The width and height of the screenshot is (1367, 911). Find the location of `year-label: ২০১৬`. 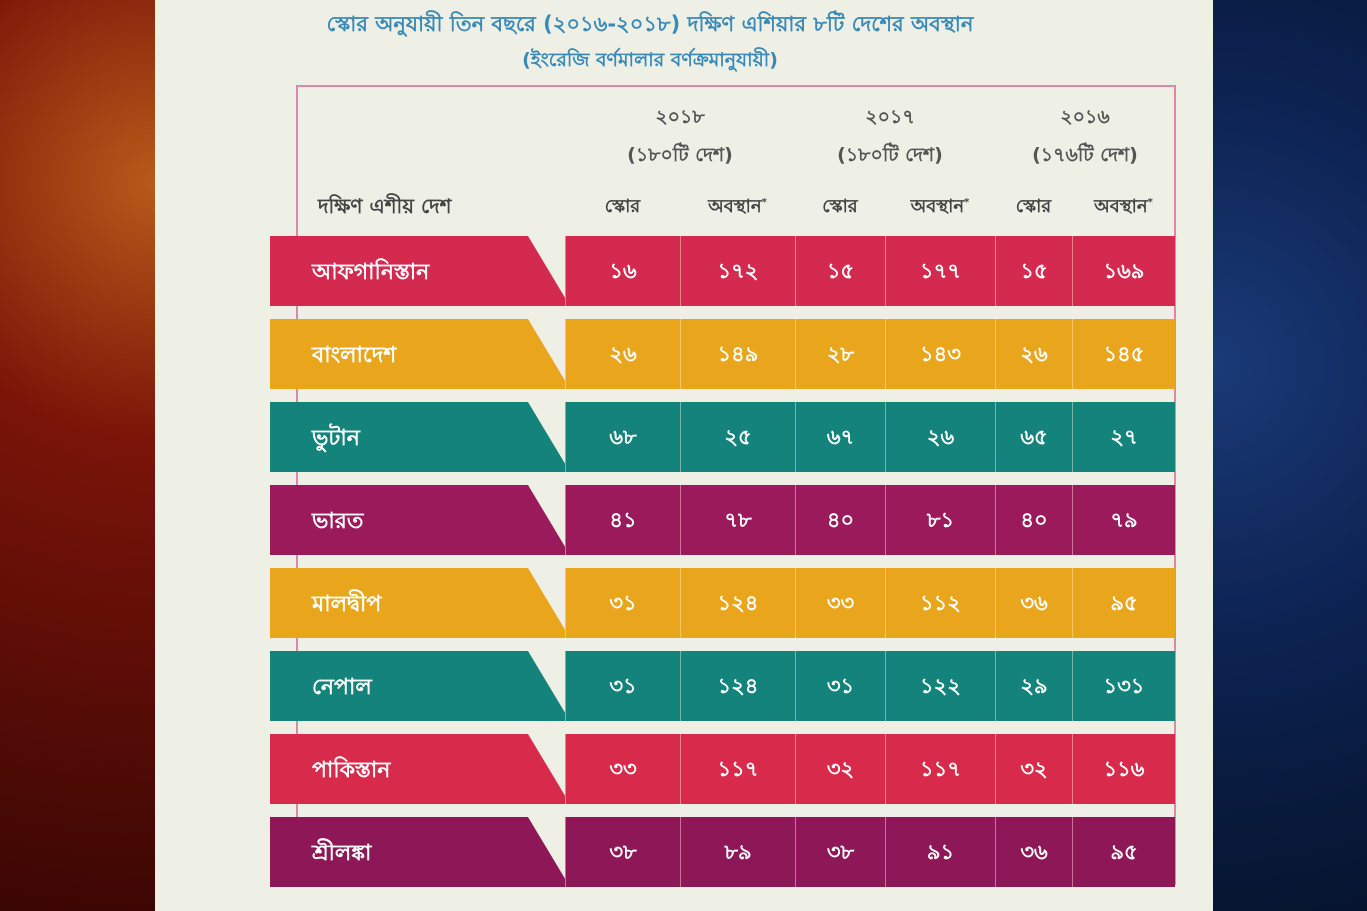

year-label: ২০১৬ is located at coordinates (1085, 117).